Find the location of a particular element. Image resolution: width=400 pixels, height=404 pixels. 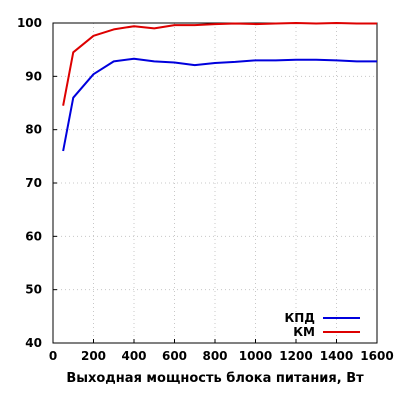

x-tick-label: 800 is located at coordinates (214, 356).